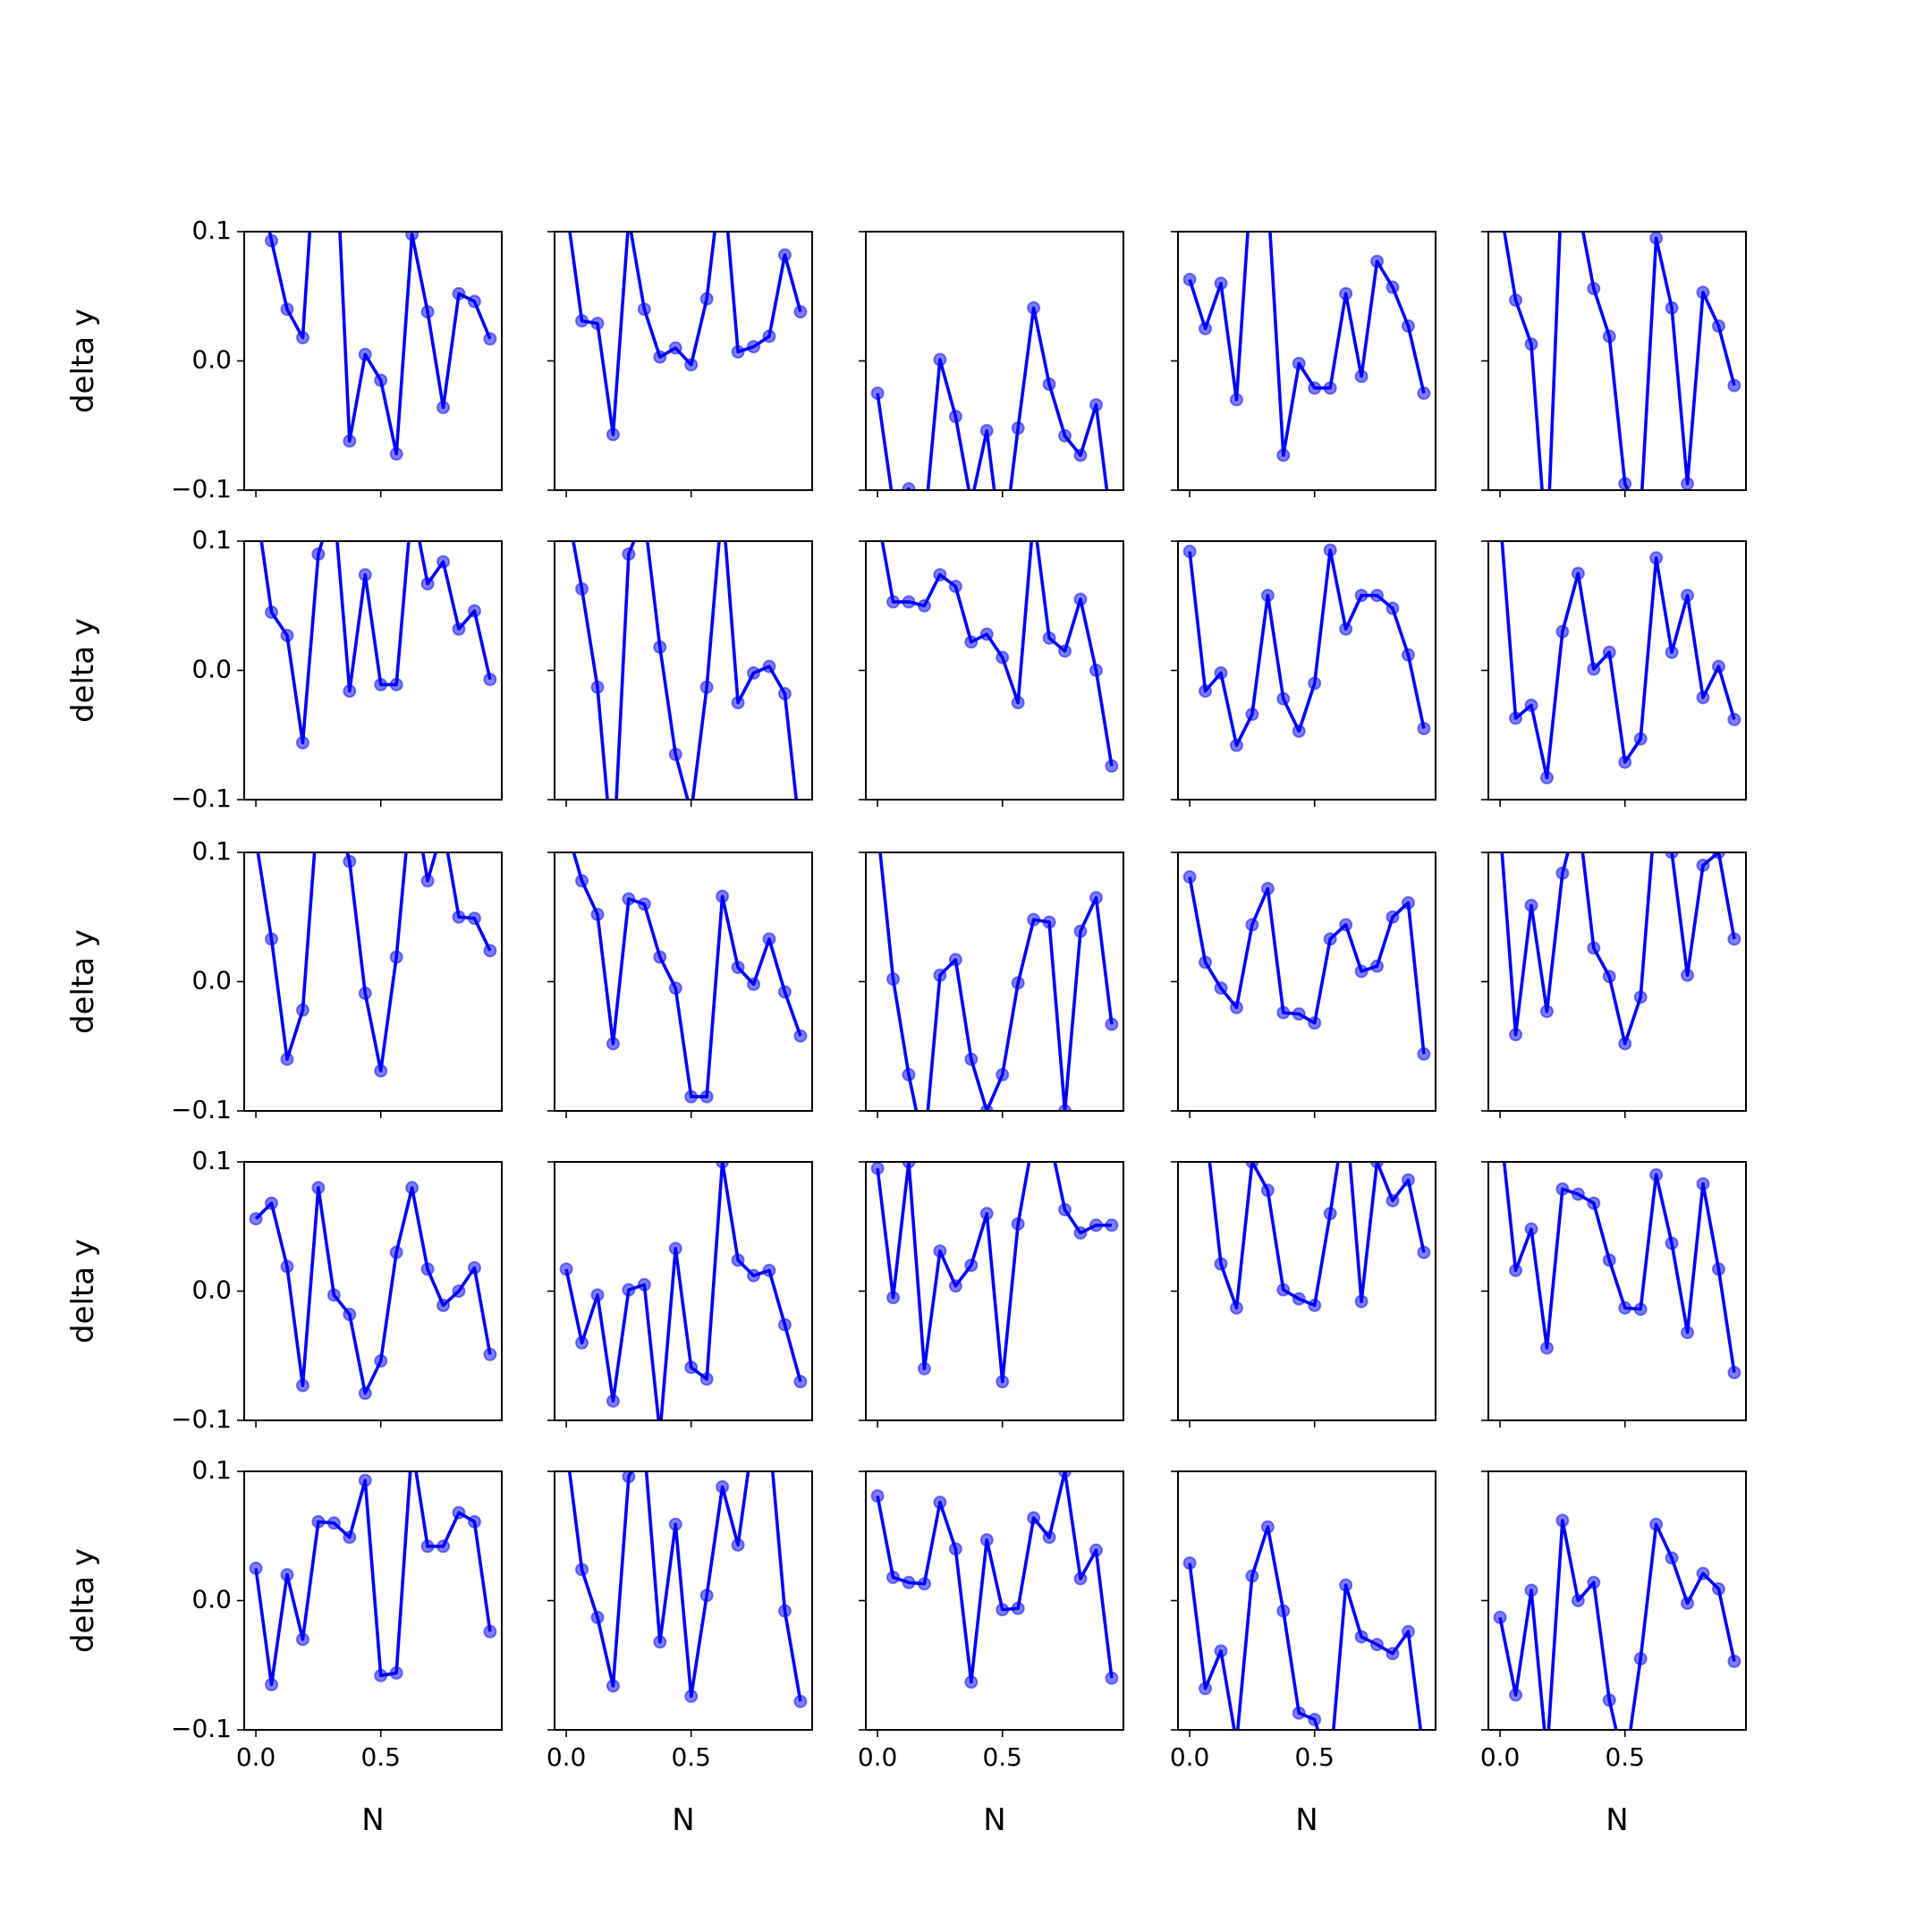  I want to click on x-axis-label: N, so click(372, 1820).